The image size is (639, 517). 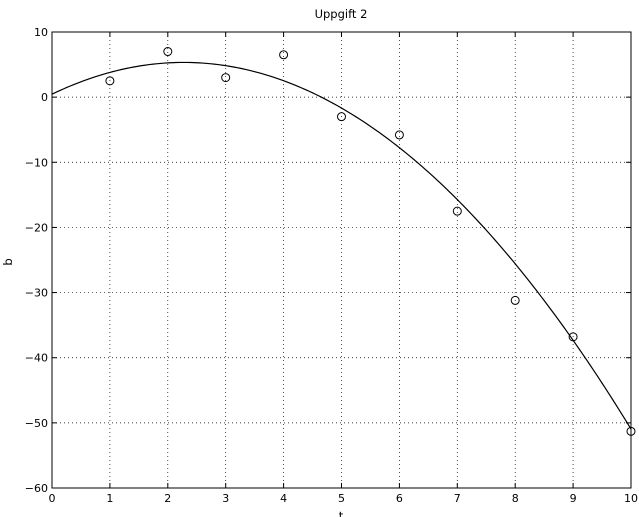 I want to click on x-tick-label: 0, so click(x=52, y=498).